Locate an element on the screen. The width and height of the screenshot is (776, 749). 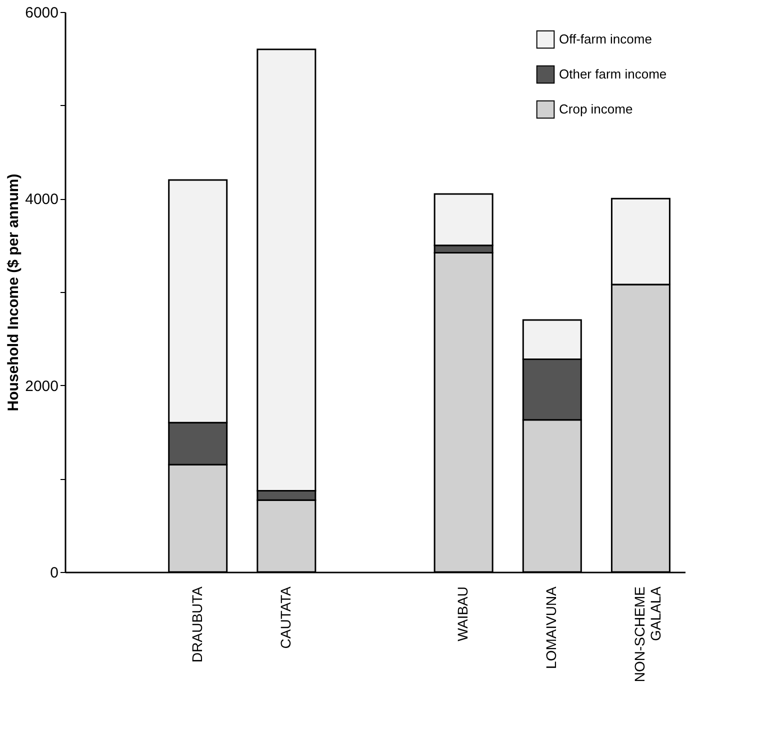
x-tick-label: DRAUBUTA is located at coordinates (196, 624).